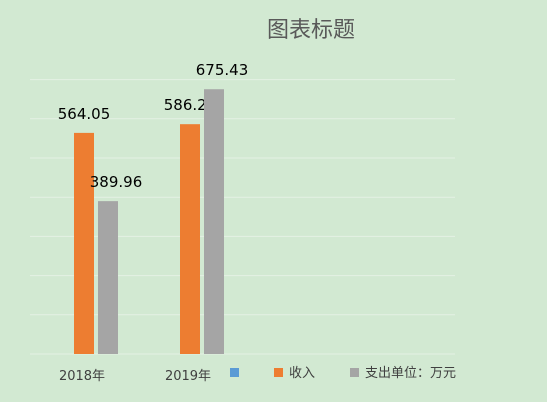 The width and height of the screenshot is (547, 402). Describe the element at coordinates (84, 114) in the screenshot. I see `data-label: 564.05` at that location.